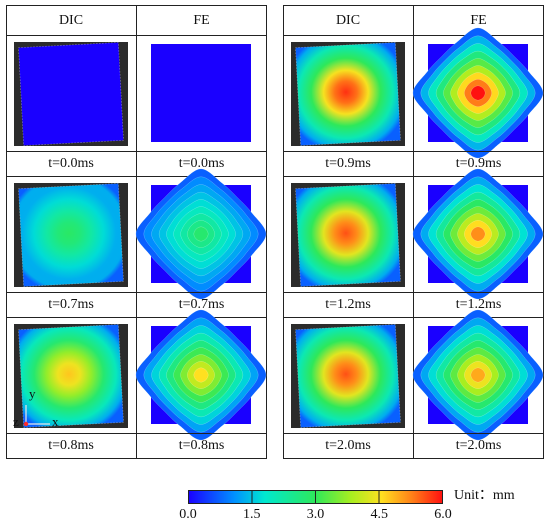 This screenshot has height=524, width=550. I want to click on caption-dic-left-2: t=0.8ms, so click(71, 445).